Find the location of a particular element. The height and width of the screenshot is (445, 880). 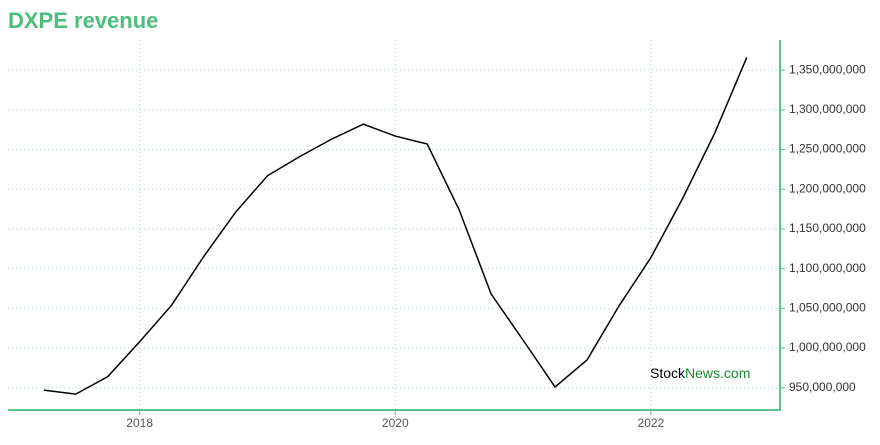

y-tick-label: 1,100,000,000 is located at coordinates (827, 268).